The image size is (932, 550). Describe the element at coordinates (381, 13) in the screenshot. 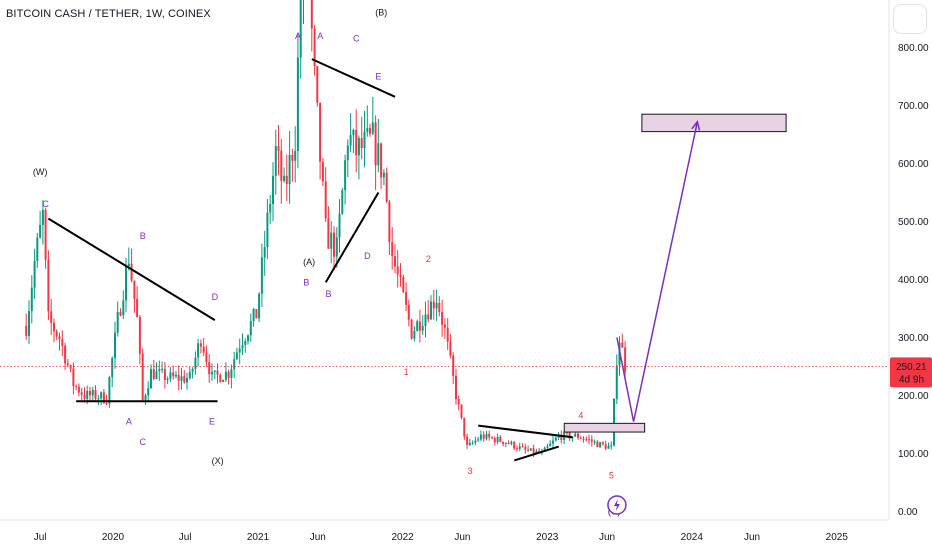

I see `wave-label: (B)` at that location.